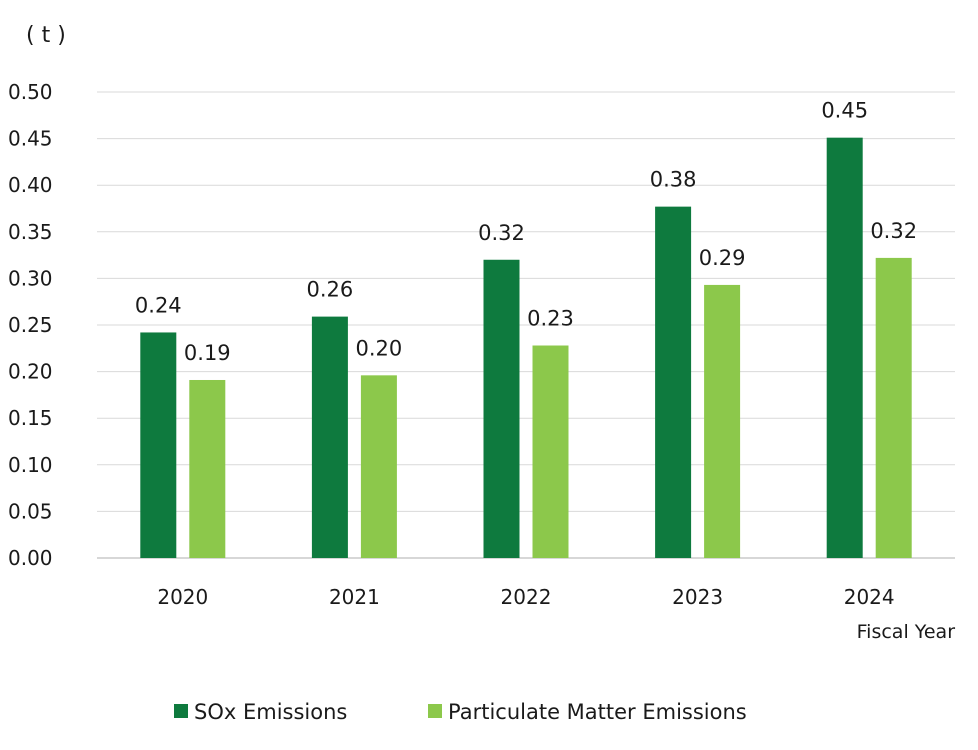  Describe the element at coordinates (526, 597) in the screenshot. I see `x-tick-label: 2022` at that location.